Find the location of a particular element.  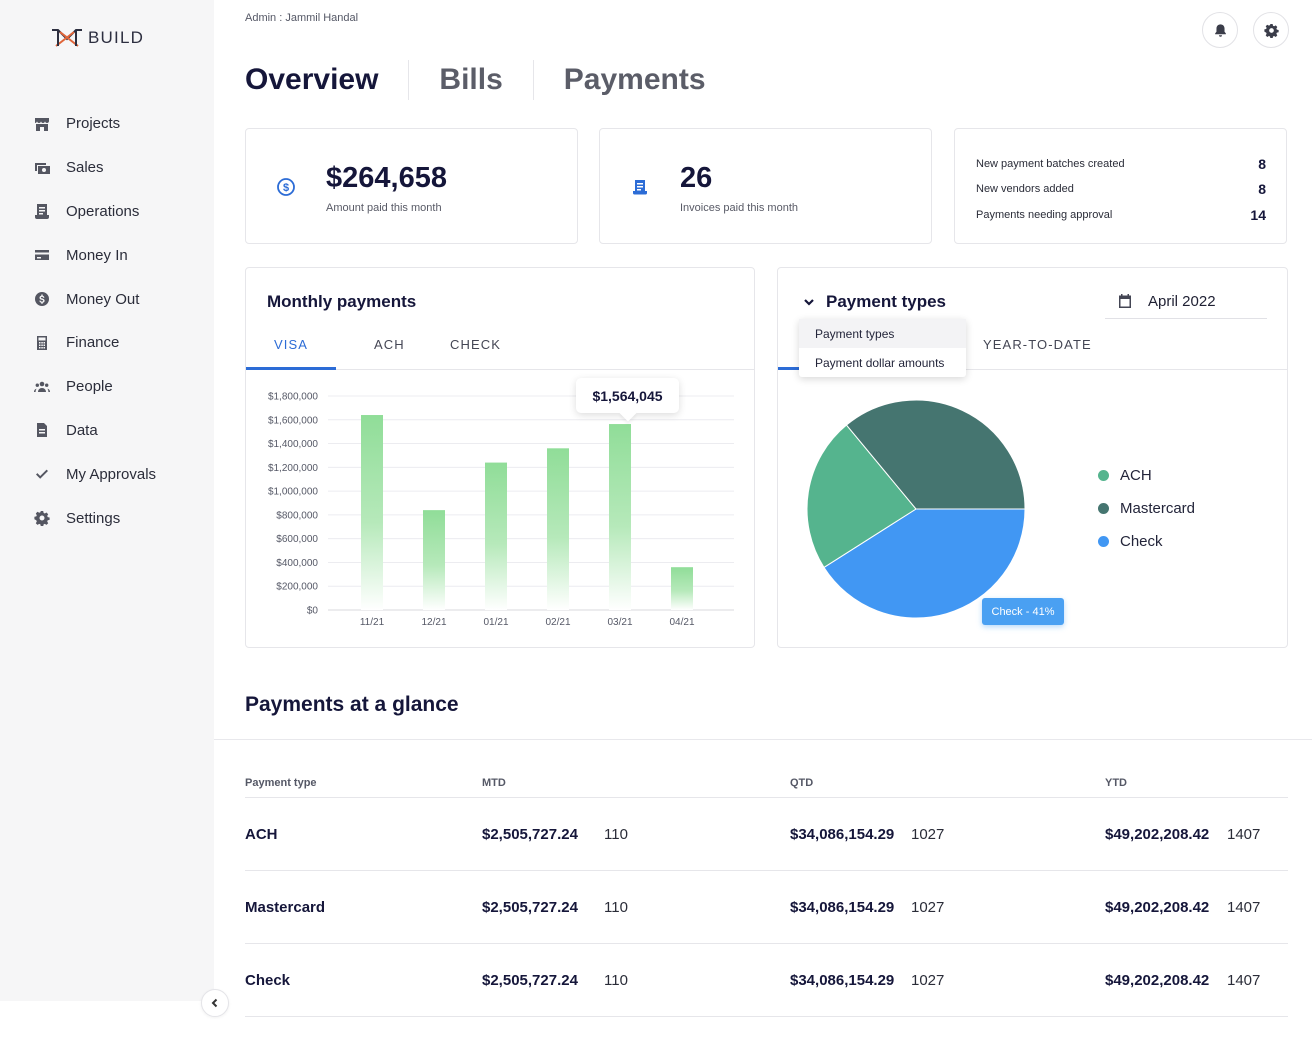

qtd-count-cell: 1027 is located at coordinates (928, 907).